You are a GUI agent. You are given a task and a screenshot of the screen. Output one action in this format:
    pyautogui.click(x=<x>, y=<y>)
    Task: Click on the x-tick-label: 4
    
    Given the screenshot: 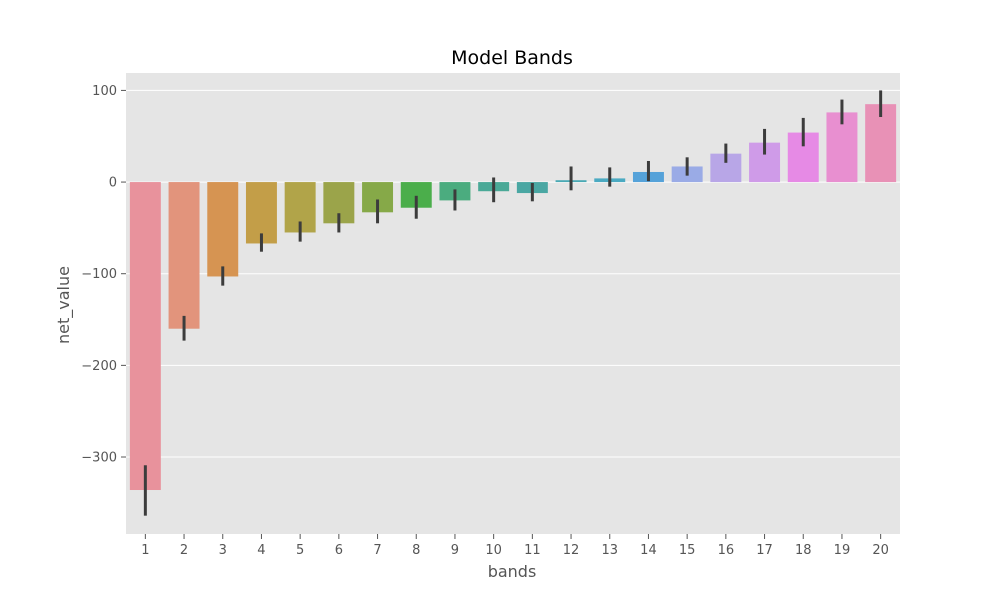 What is the action you would take?
    pyautogui.click(x=261, y=550)
    